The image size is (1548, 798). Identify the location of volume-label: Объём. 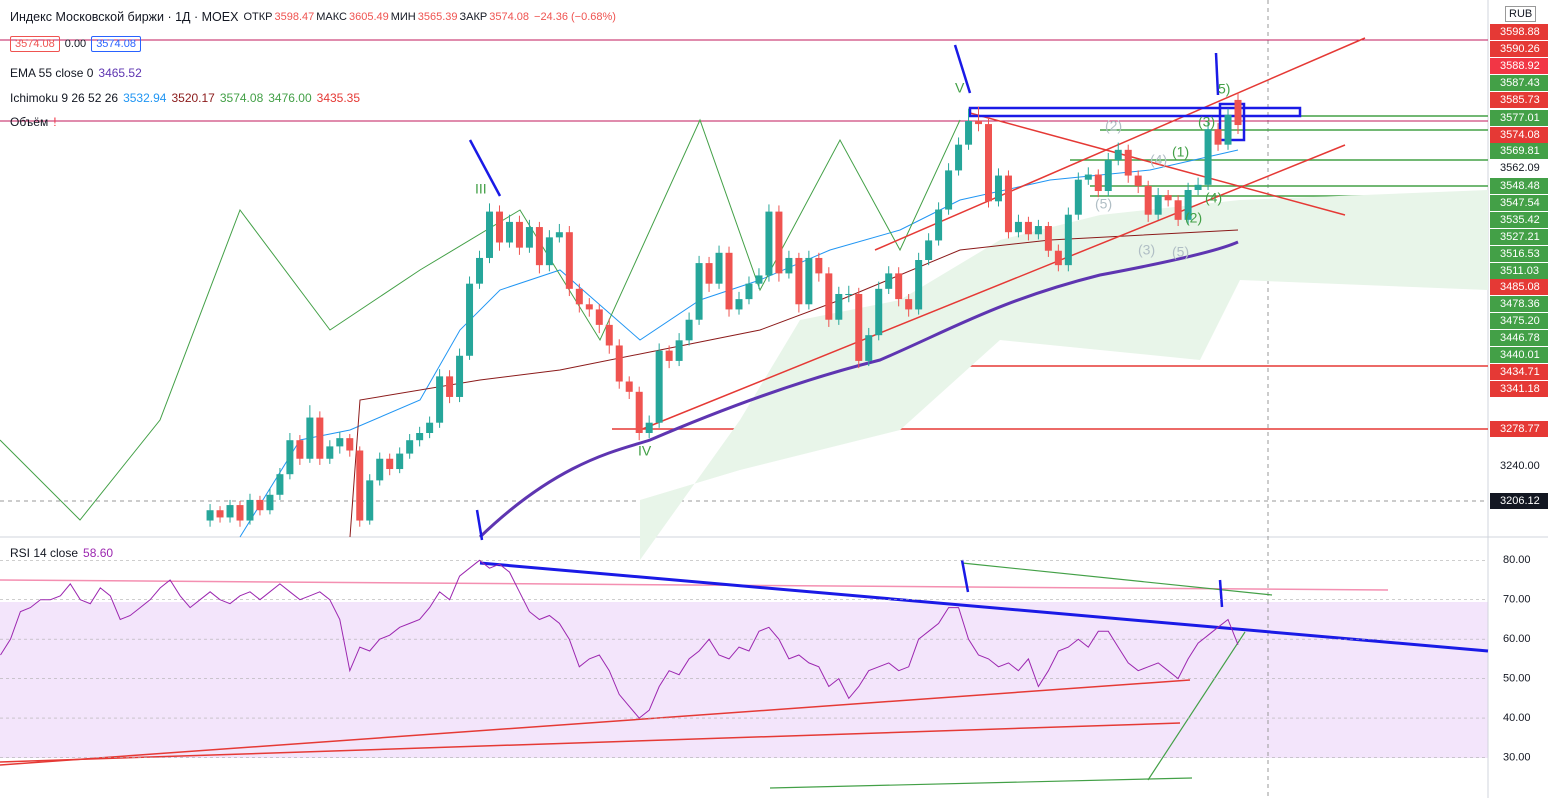
(29, 122).